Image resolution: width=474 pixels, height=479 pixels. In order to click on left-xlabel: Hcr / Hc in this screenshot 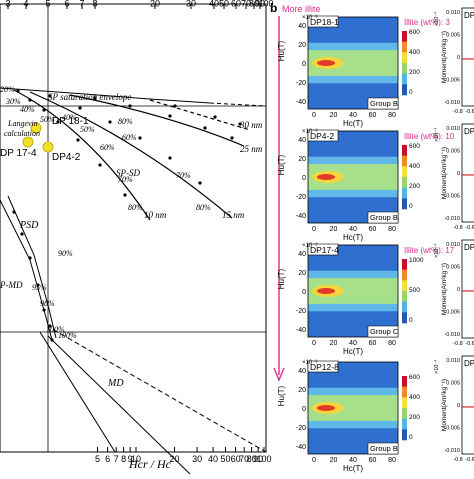, I will do `click(150, 464)`.